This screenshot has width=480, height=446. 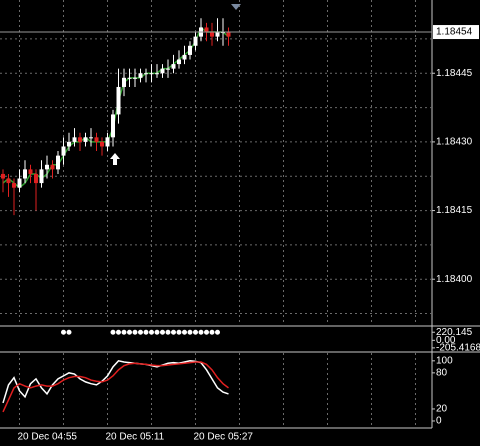 What do you see at coordinates (224, 437) in the screenshot?
I see `x-tick-label: 20 Dec 05:27` at bounding box center [224, 437].